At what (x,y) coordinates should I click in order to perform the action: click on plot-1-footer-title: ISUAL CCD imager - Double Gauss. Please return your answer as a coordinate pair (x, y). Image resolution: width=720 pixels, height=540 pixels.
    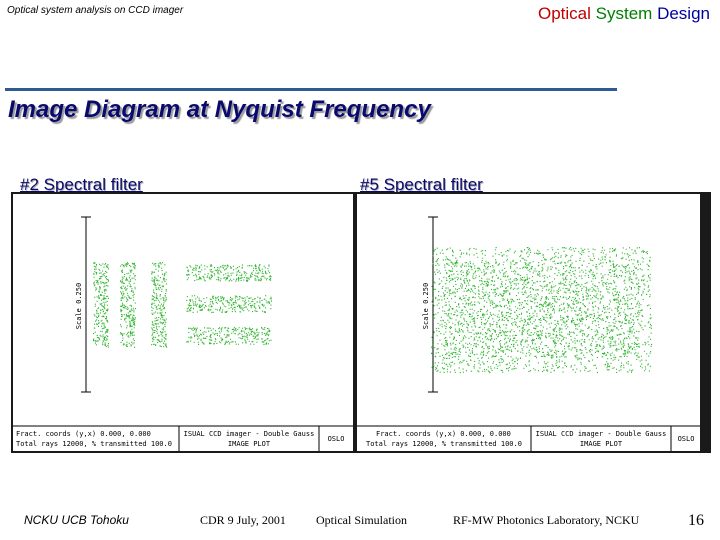
    Looking at the image, I should click on (249, 434).